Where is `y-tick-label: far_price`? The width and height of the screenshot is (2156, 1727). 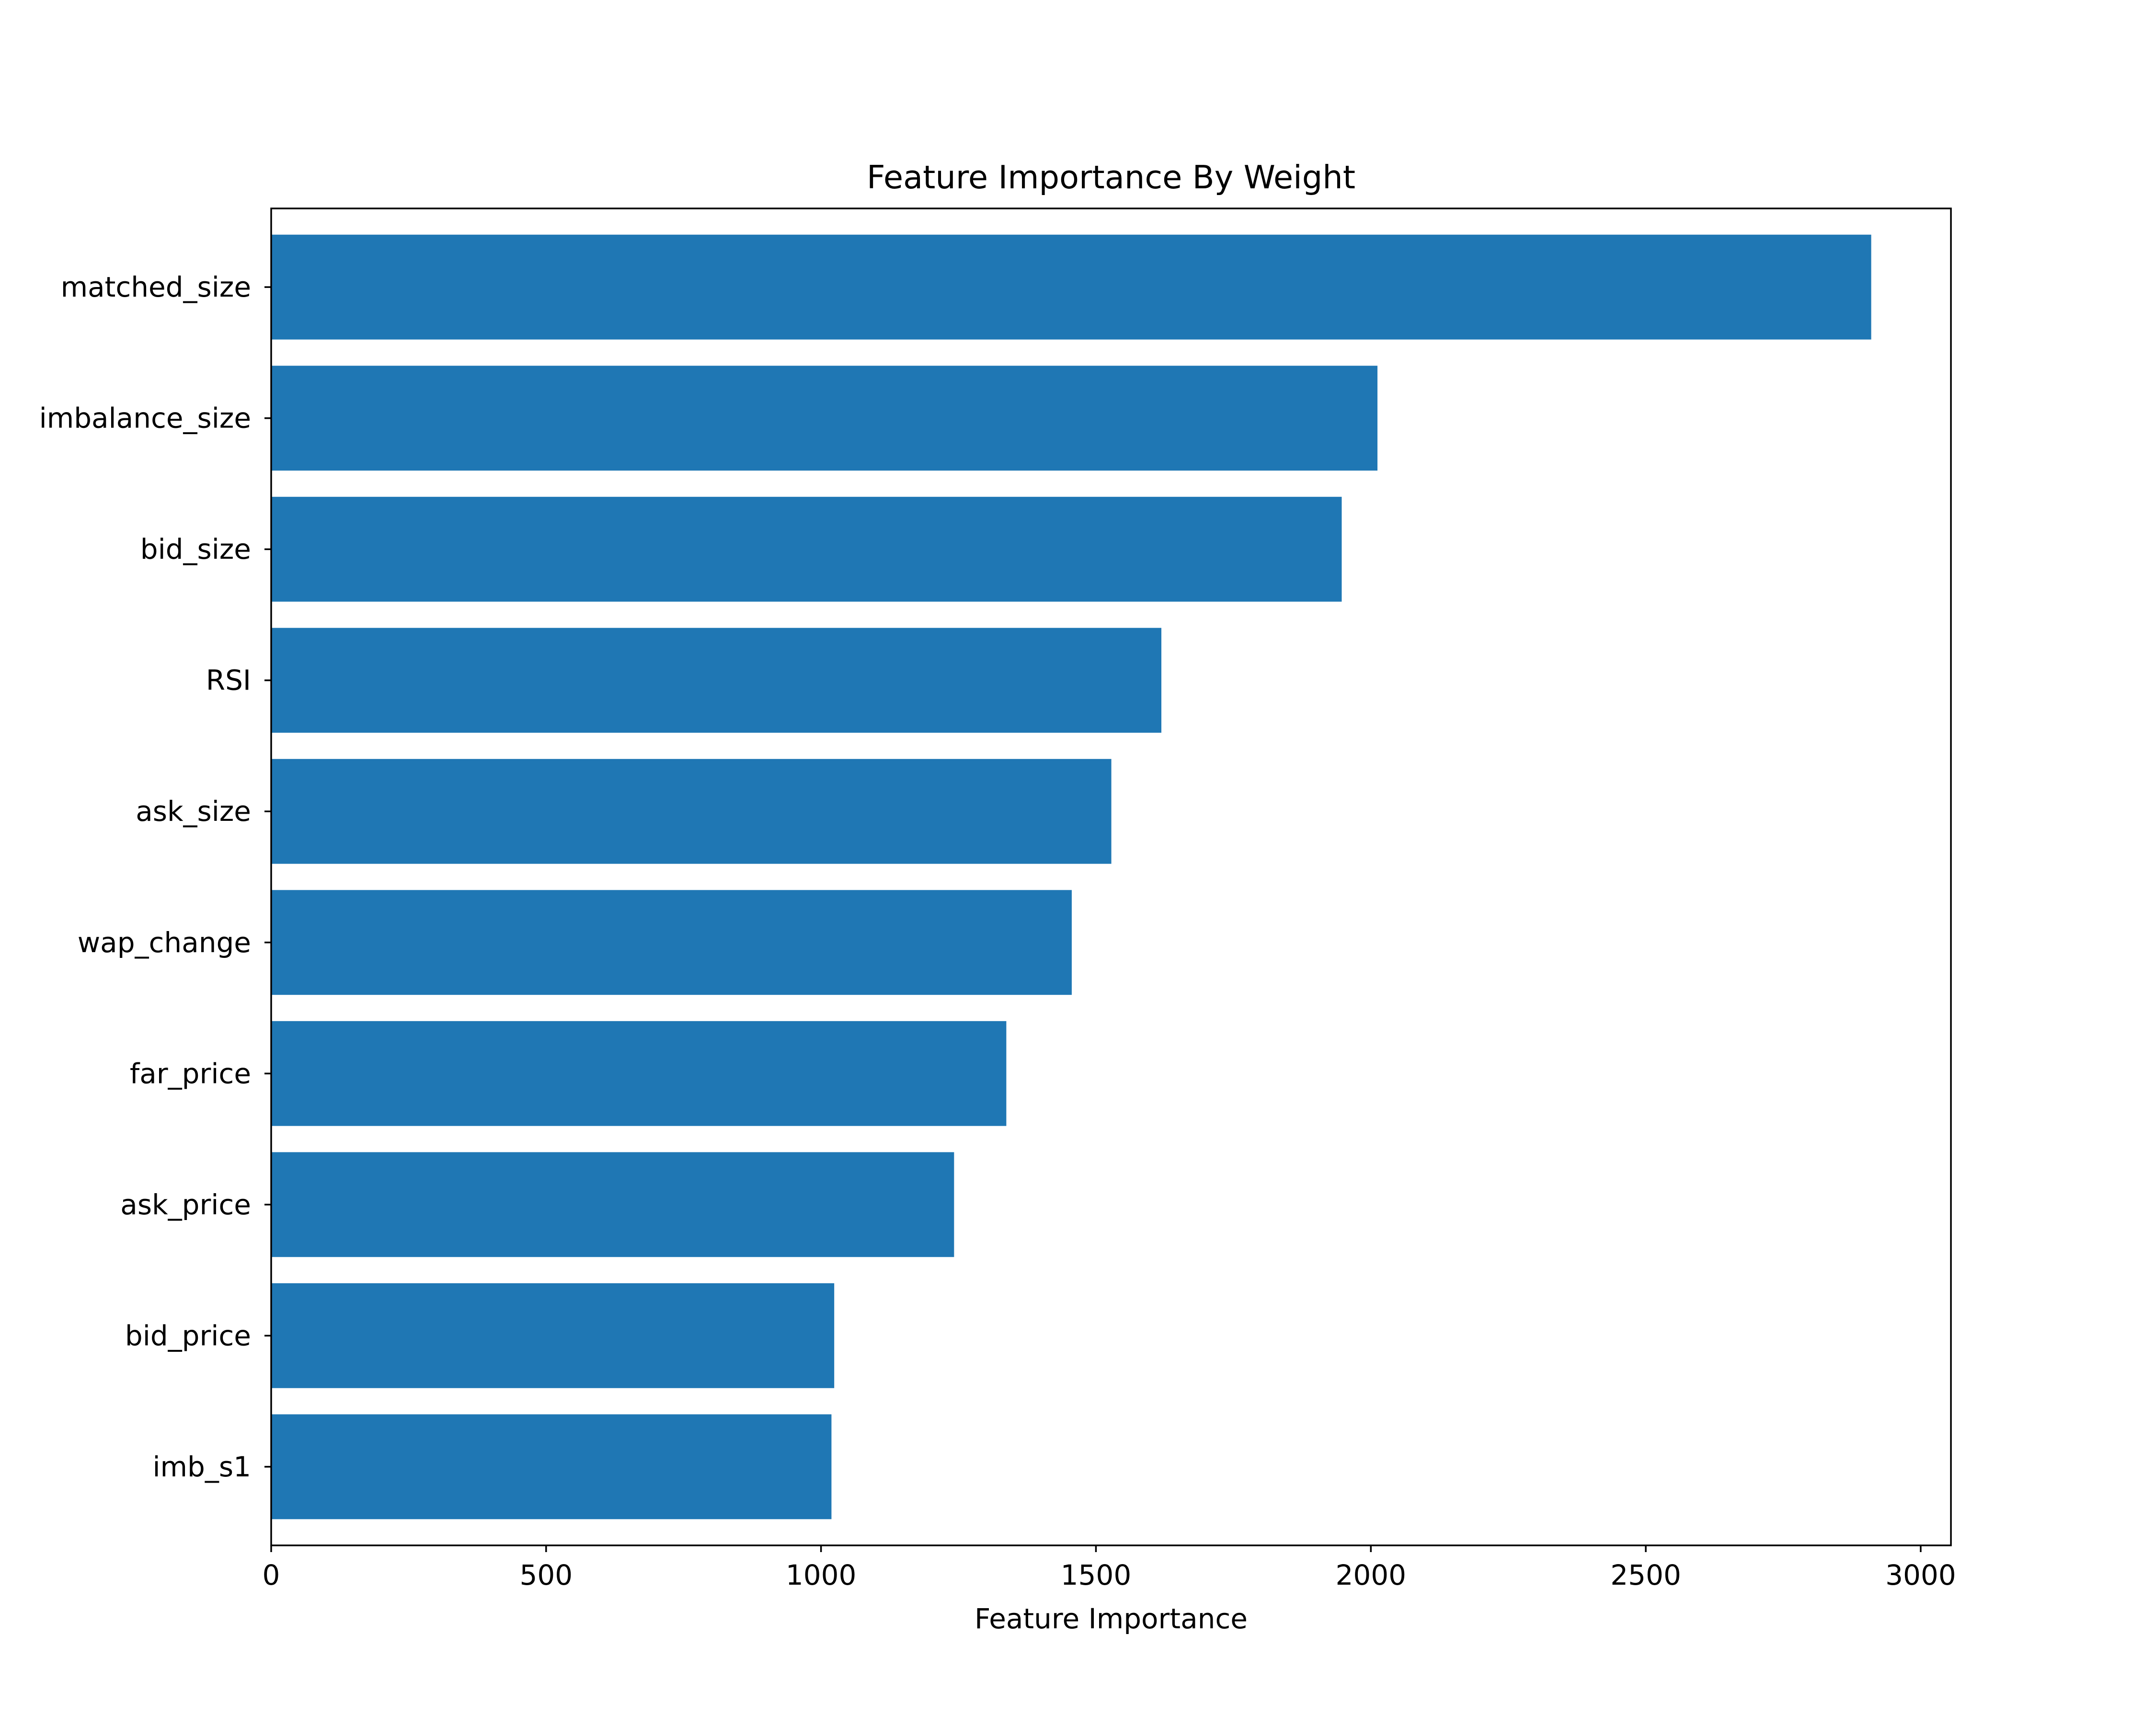
y-tick-label: far_price is located at coordinates (190, 1073).